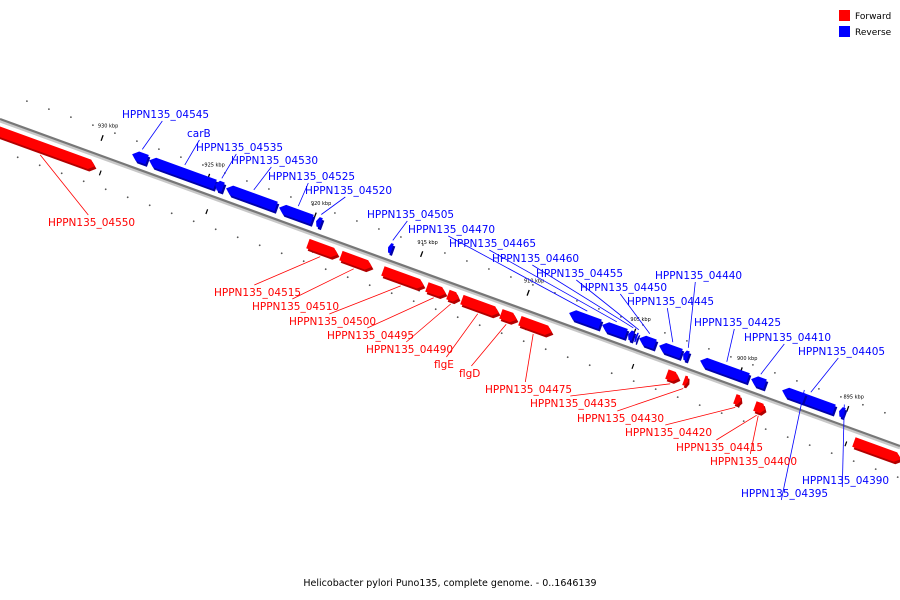 Image resolution: width=900 pixels, height=600 pixels. What do you see at coordinates (91, 223) in the screenshot?
I see `gene-label: HPPN135_04550` at bounding box center [91, 223].